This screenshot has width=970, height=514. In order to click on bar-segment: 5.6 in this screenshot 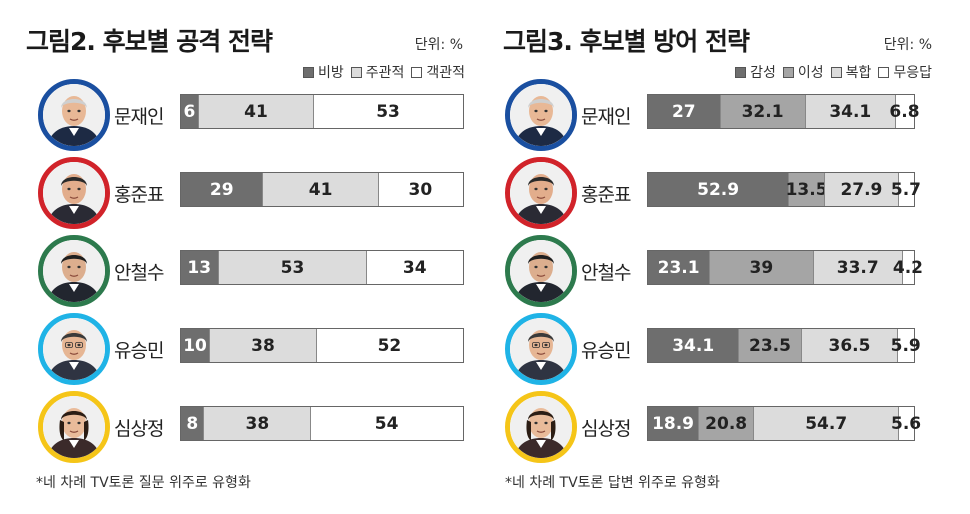, I will do `click(906, 423)`.